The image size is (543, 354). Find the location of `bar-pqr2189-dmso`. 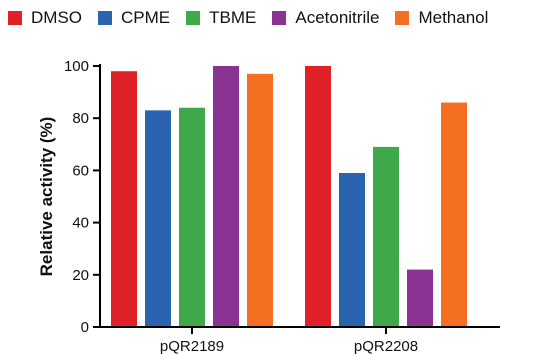

bar-pqr2189-dmso is located at coordinates (124, 199).